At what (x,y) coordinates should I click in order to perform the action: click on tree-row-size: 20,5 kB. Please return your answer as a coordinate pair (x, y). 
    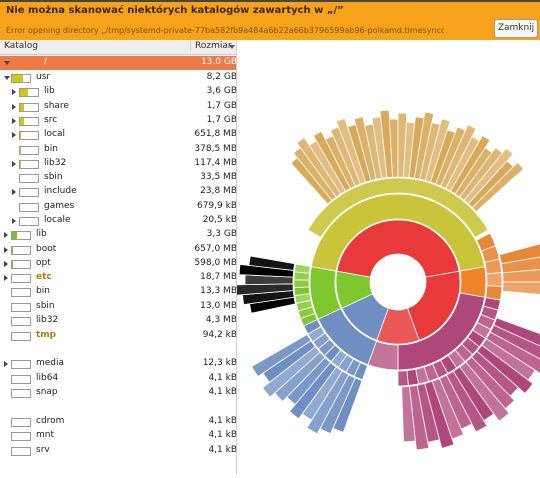
    Looking at the image, I should click on (214, 220).